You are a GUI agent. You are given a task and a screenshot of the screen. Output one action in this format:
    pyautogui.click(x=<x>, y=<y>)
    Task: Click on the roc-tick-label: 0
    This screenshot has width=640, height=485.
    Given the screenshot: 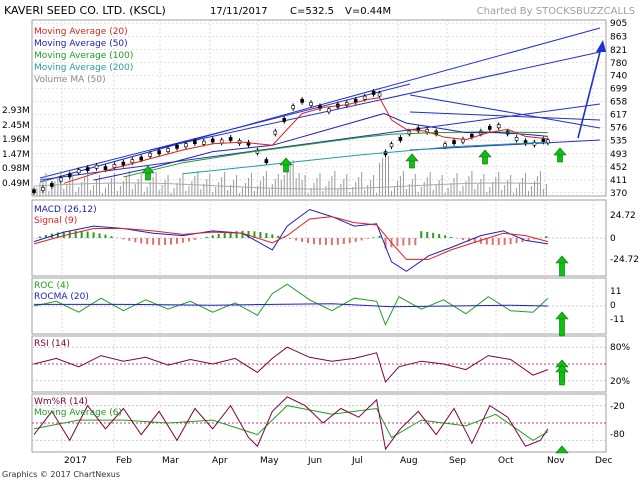 What is the action you would take?
    pyautogui.click(x=613, y=306)
    